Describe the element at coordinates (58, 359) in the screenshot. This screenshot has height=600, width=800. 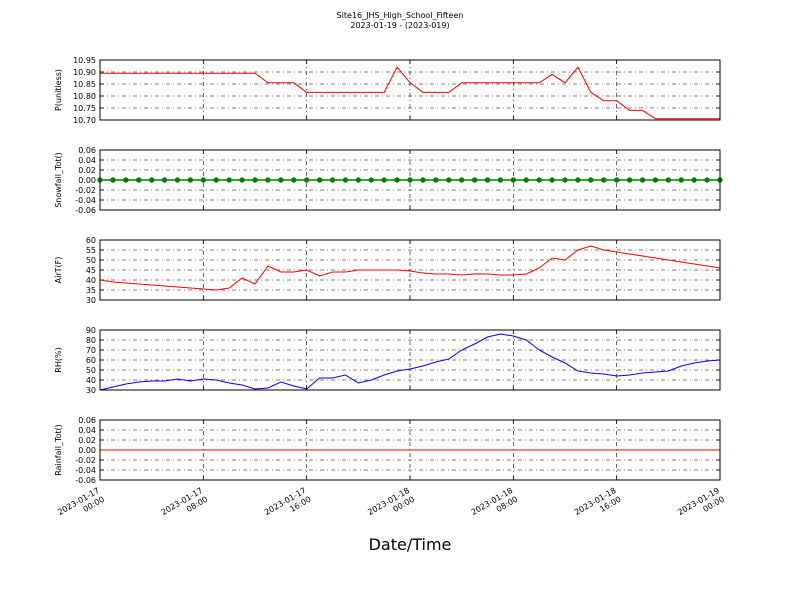
I see `y-axis-label: RH(%)` at that location.